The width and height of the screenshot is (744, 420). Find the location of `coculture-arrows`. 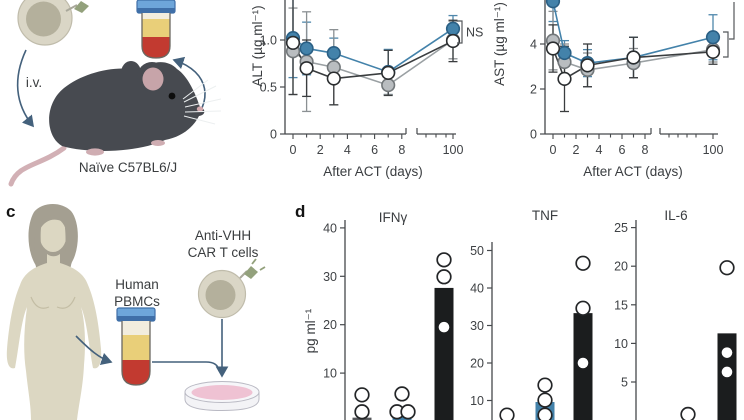

coculture-arrows is located at coordinates (190, 348).